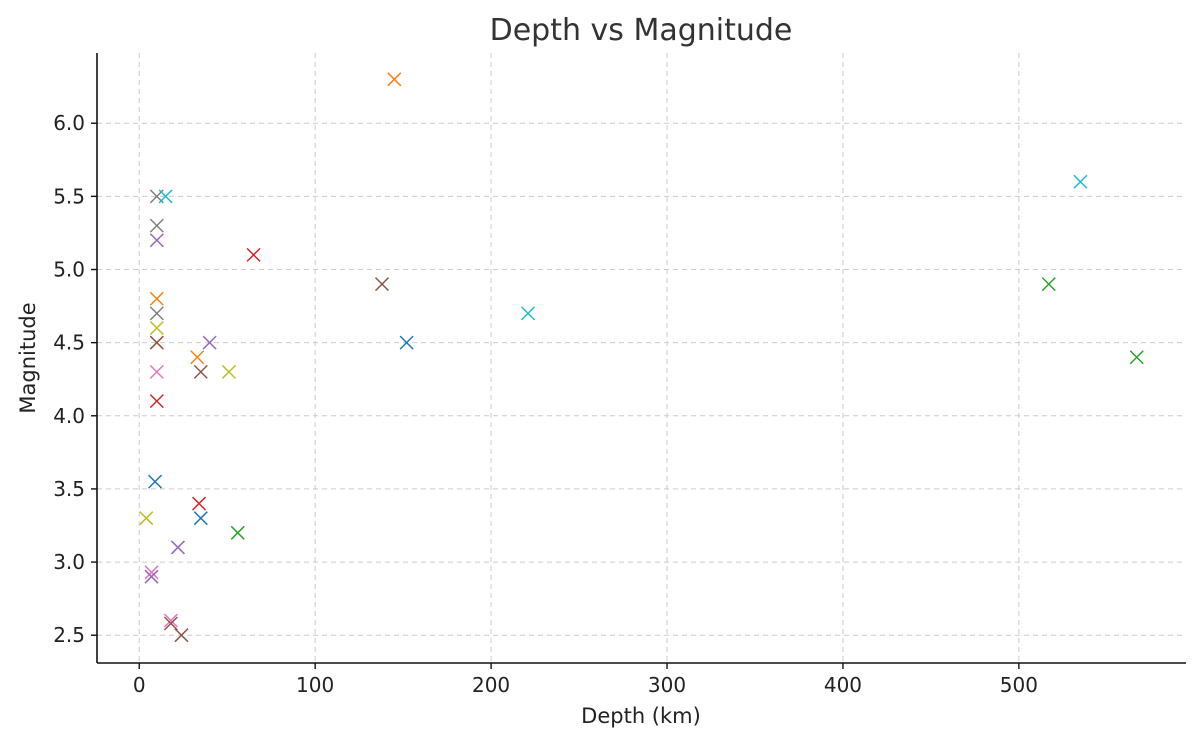 The width and height of the screenshot is (1200, 744). I want to click on y-tick-label: 5.0, so click(69, 269).